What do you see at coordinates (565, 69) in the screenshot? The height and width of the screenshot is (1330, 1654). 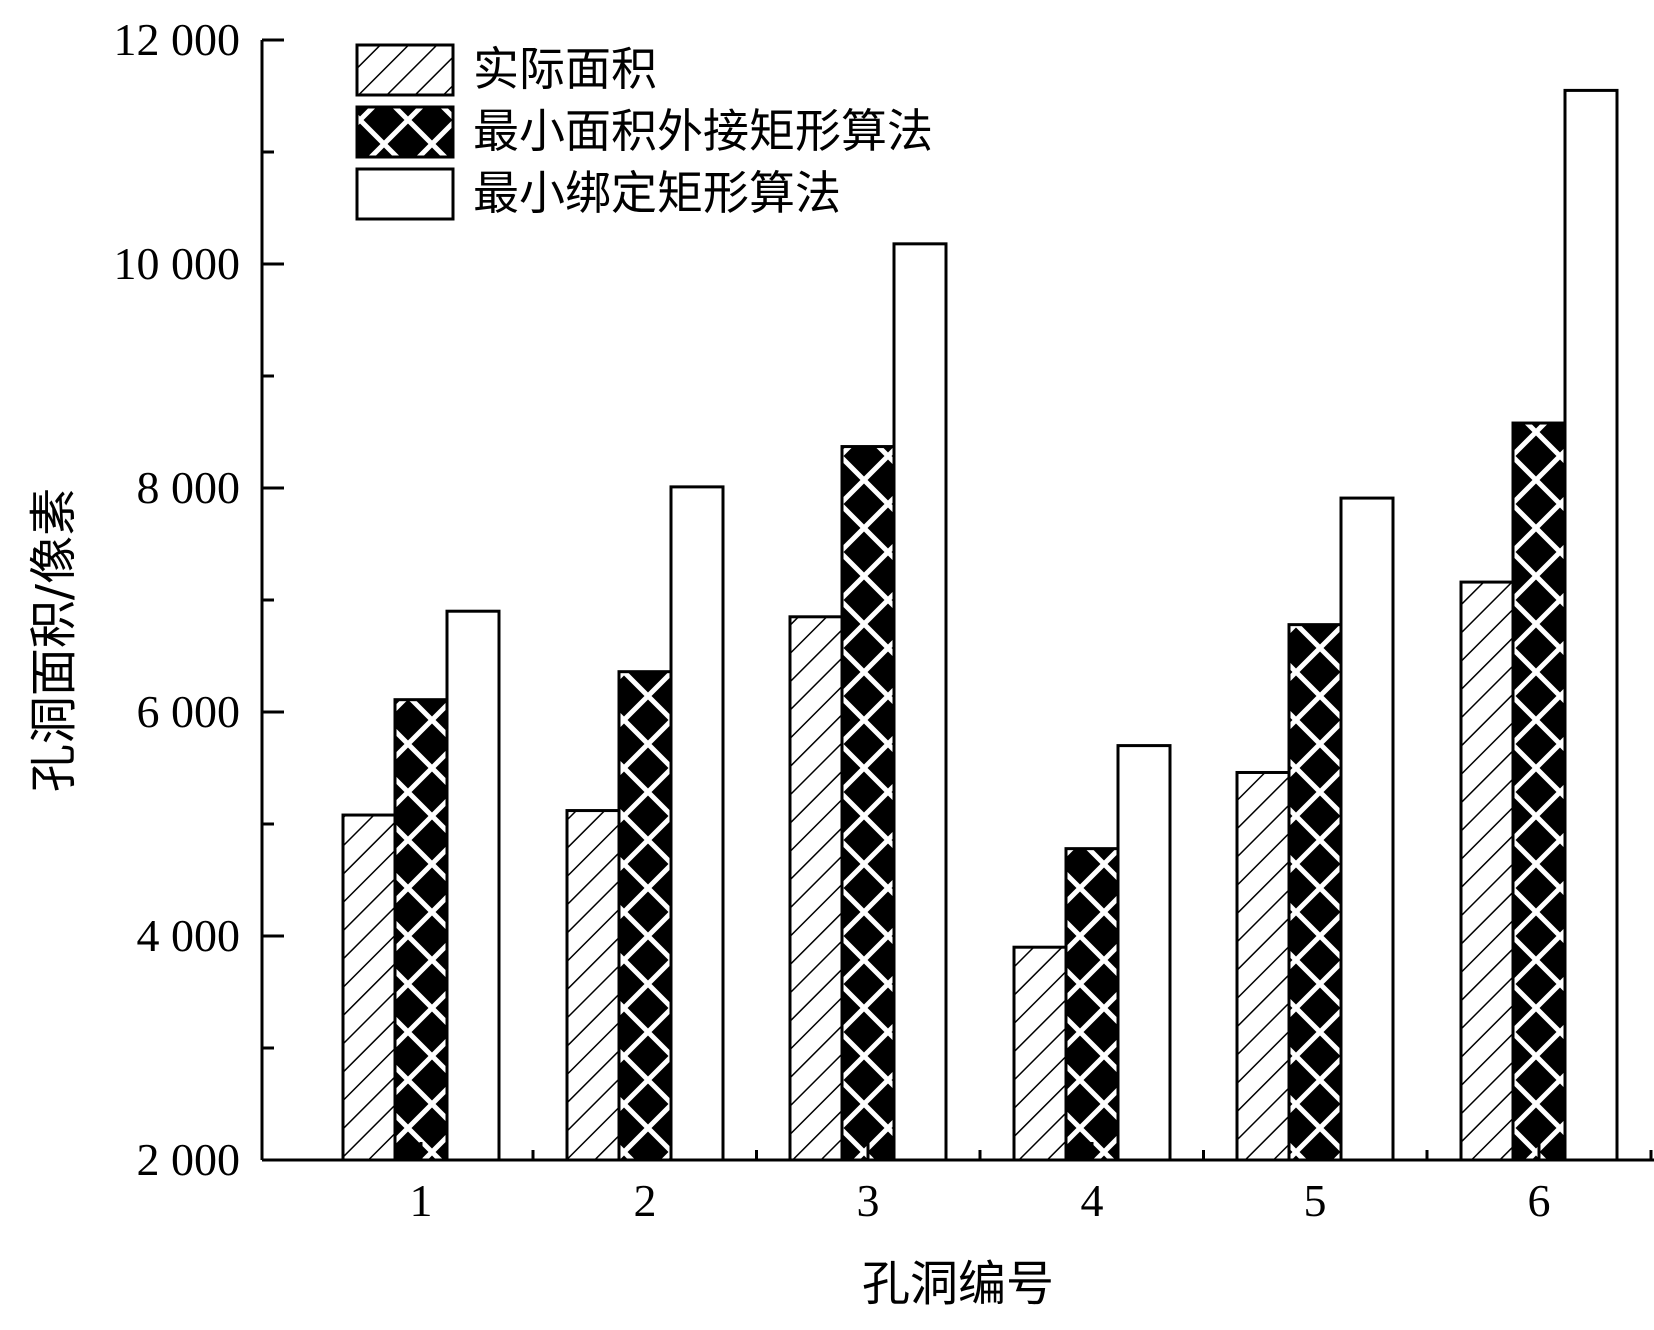 I see `legend-label-1: 实际面积` at bounding box center [565, 69].